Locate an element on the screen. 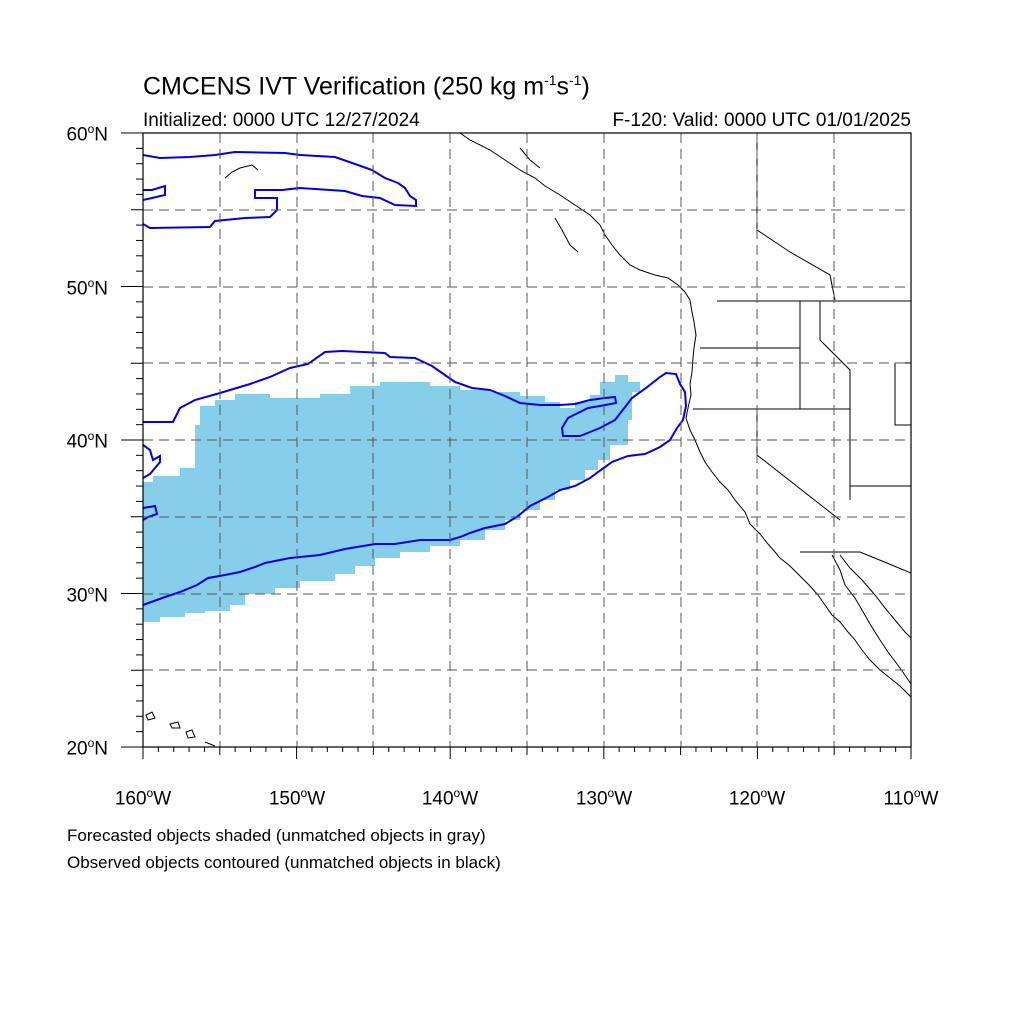 The width and height of the screenshot is (1024, 1024). lon-label-160w: 160oW is located at coordinates (143, 798).